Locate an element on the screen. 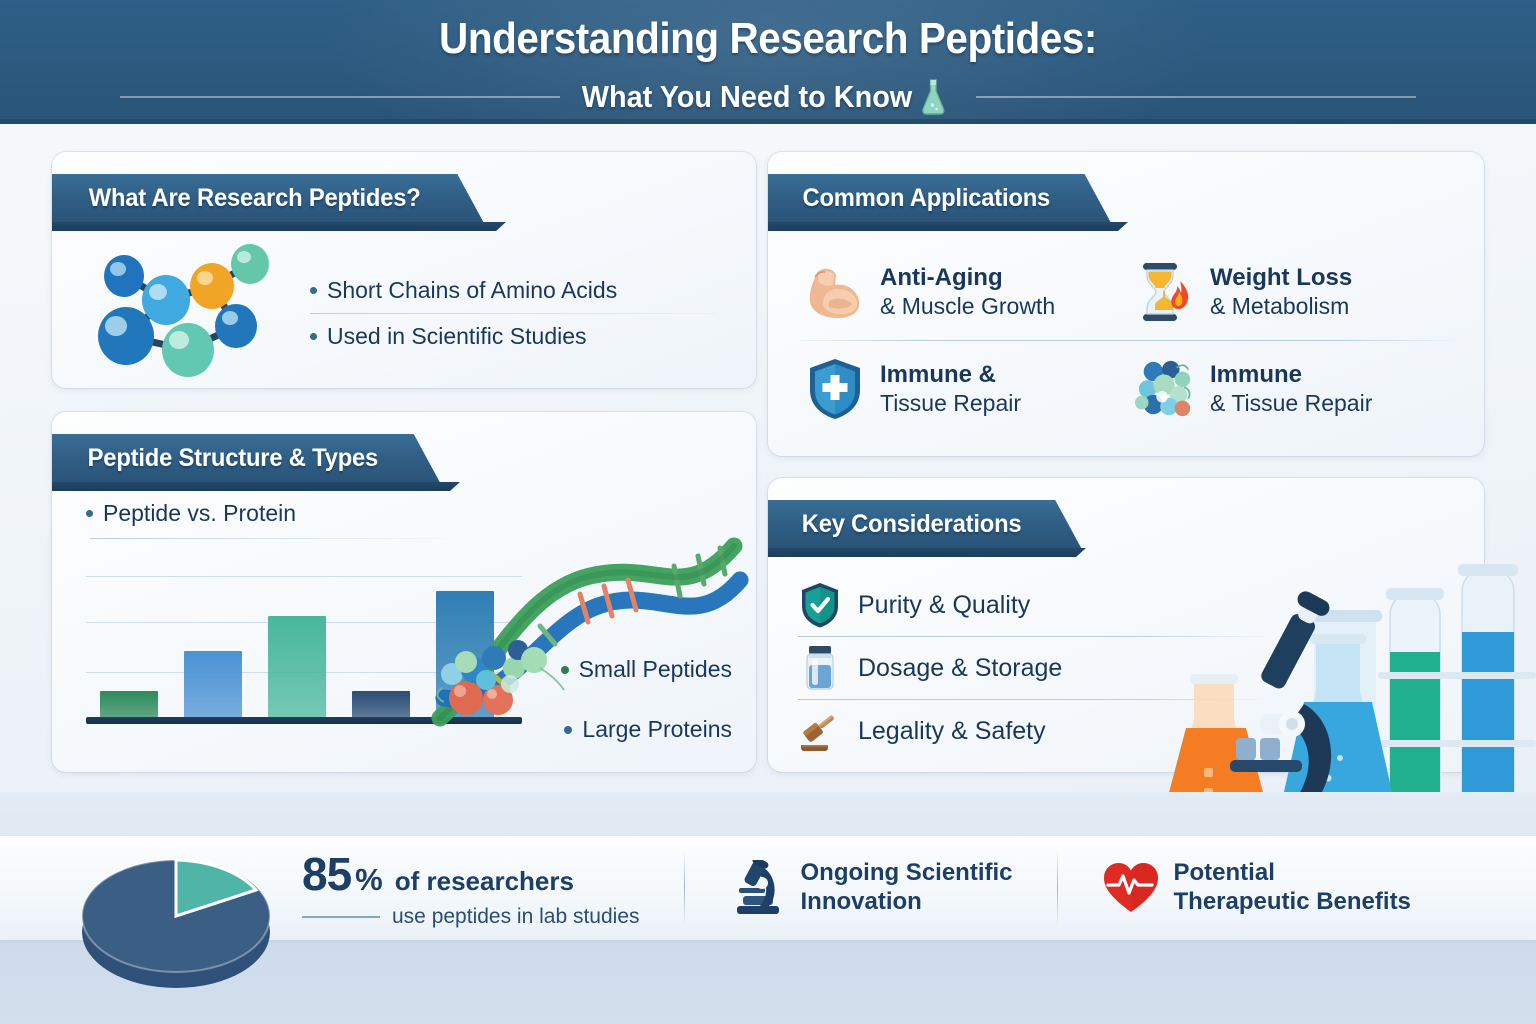 This screenshot has width=1536, height=1024. legend-label: Large Proteins is located at coordinates (657, 729).